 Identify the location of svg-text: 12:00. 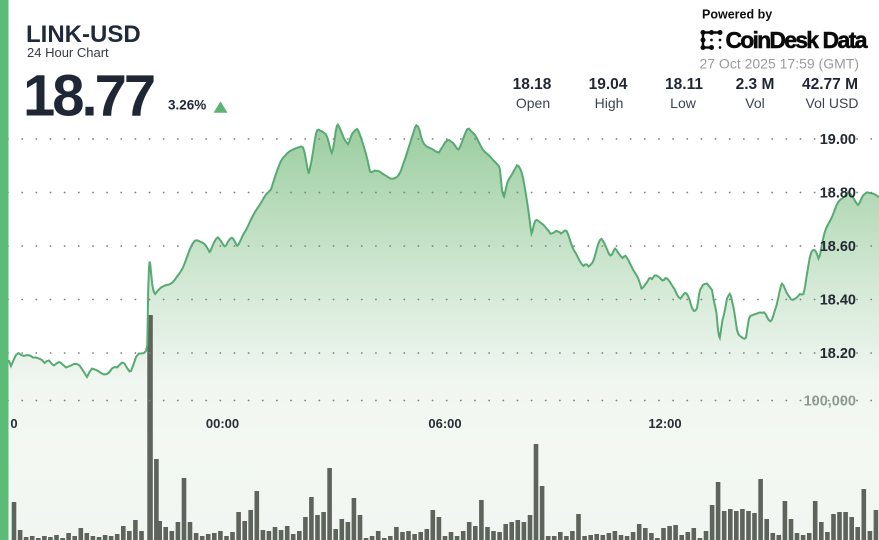
(664, 423).